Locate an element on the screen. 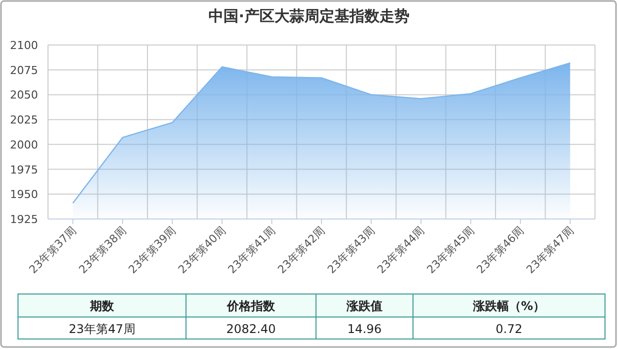  y-tick-label: 2050 is located at coordinates (24, 95).